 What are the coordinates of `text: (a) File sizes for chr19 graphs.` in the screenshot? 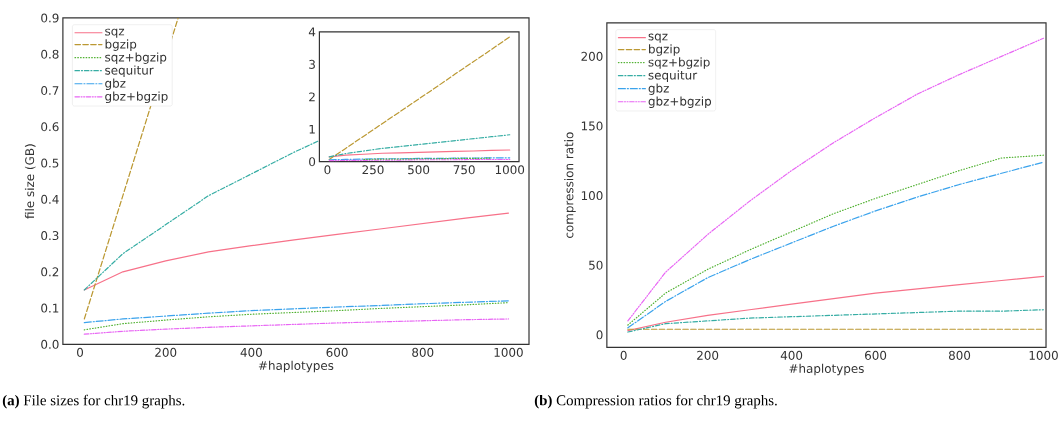 It's located at (93, 401).